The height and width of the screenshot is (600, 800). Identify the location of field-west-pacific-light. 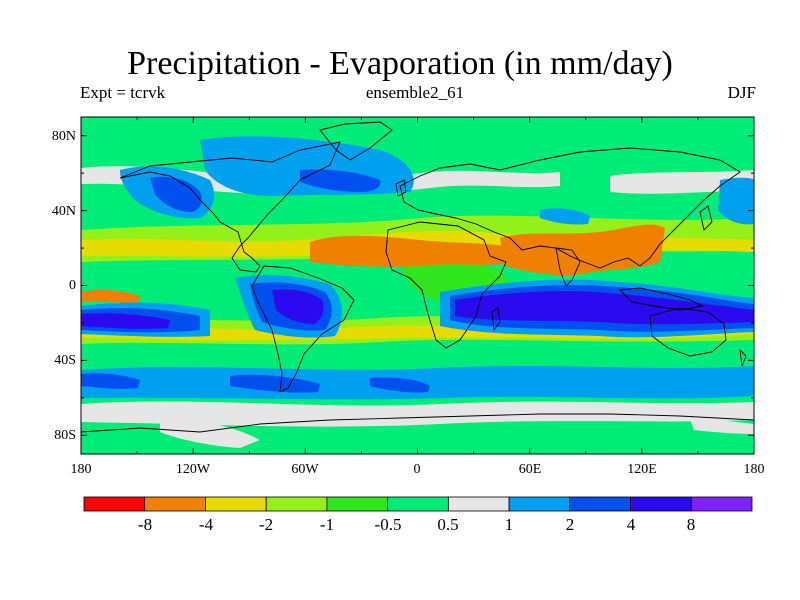
(736, 201).